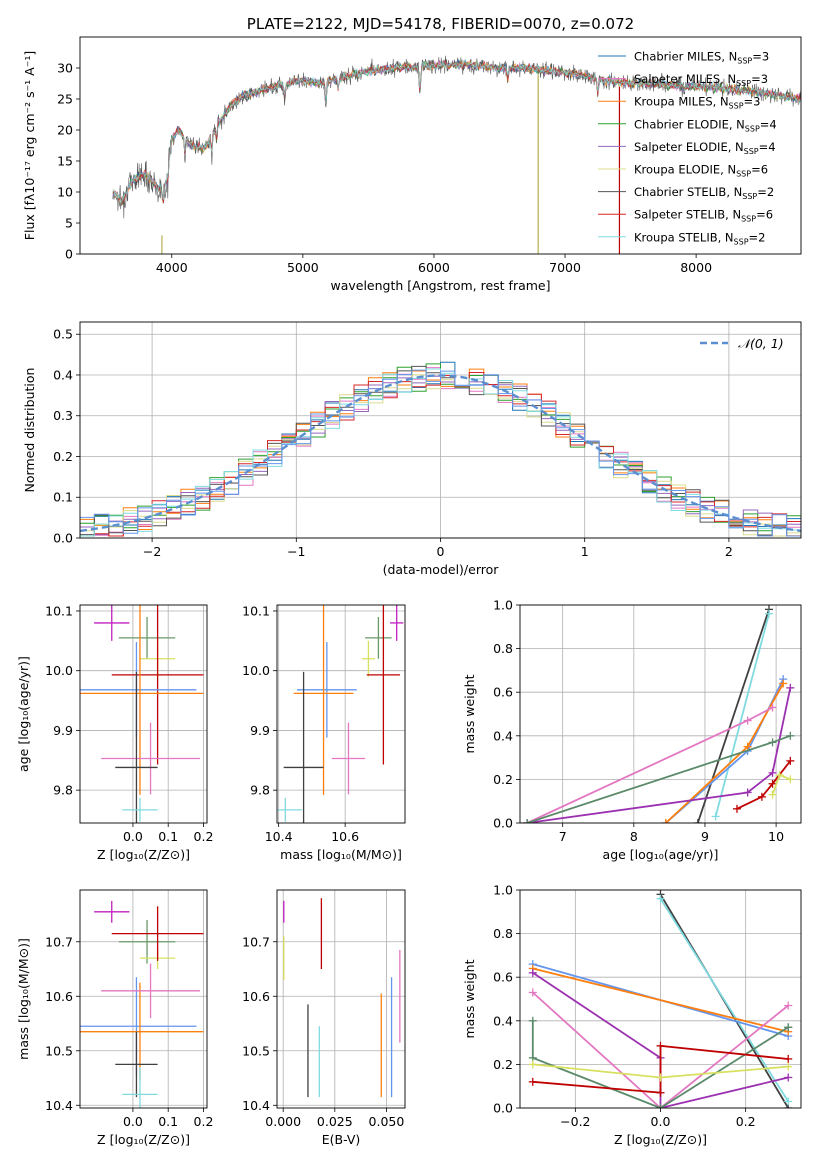  I want to click on legend-label: Chabrier MILES, NSSP=3, so click(701, 58).